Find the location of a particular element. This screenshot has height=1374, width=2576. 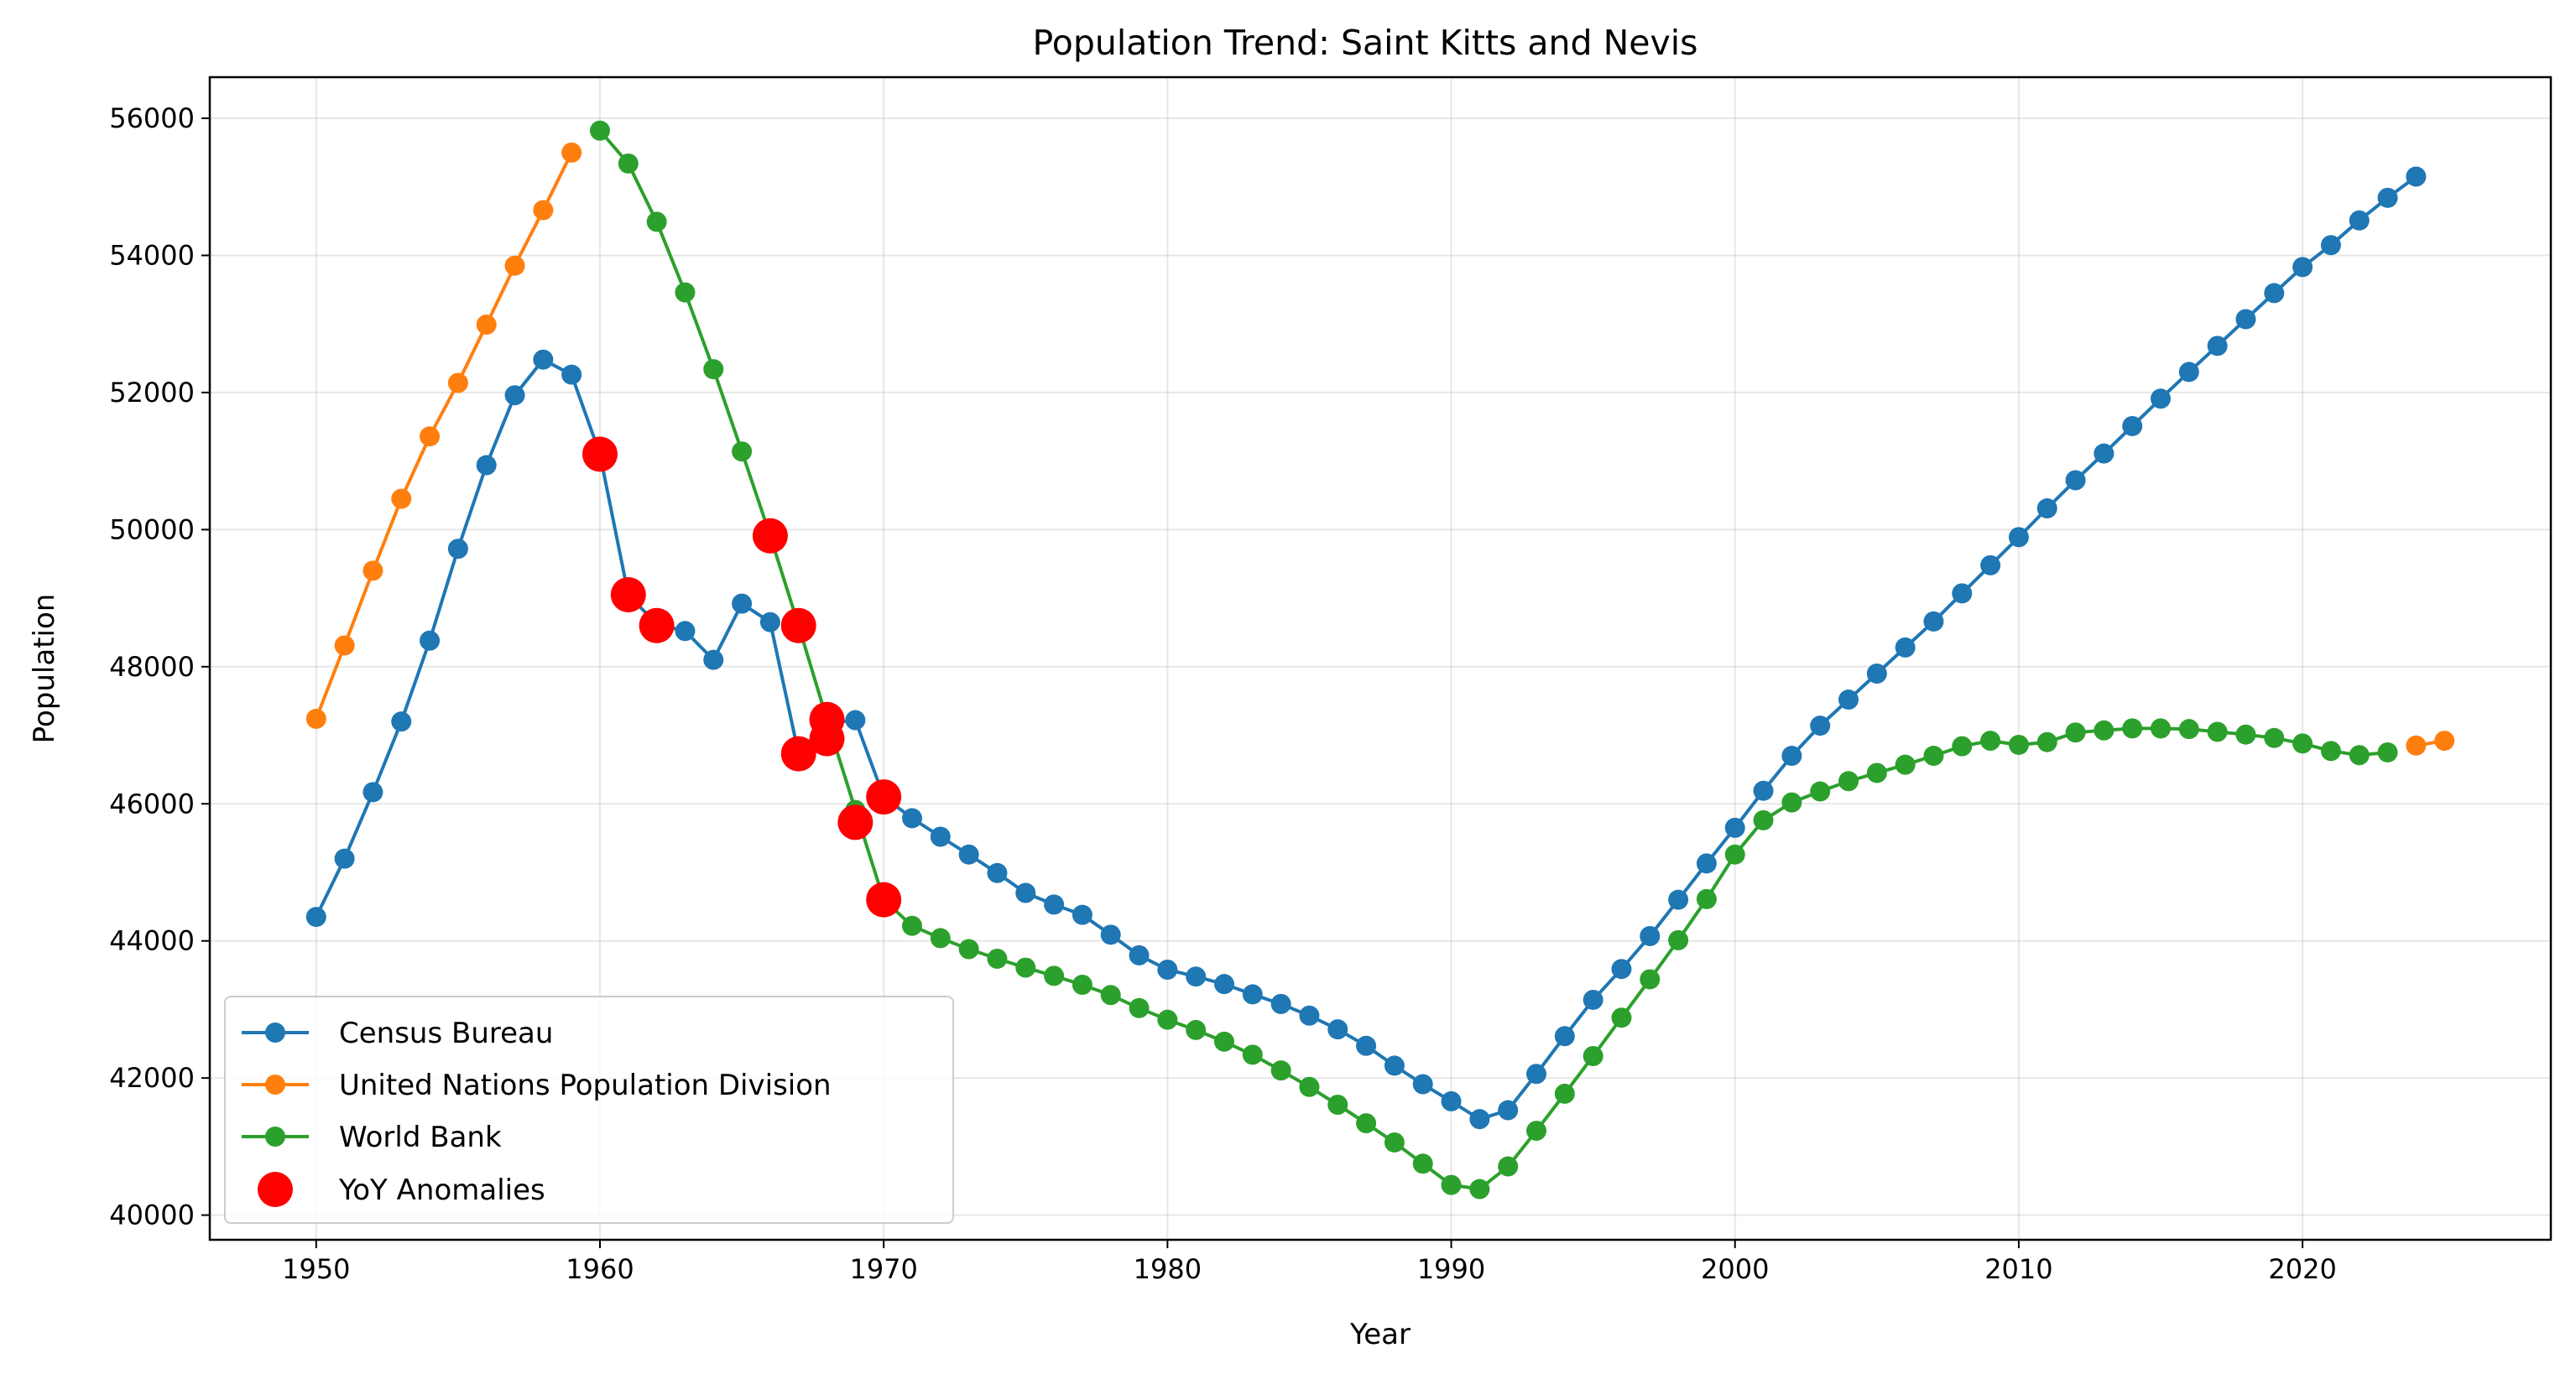

y-tick-label: 48000 is located at coordinates (152, 667).